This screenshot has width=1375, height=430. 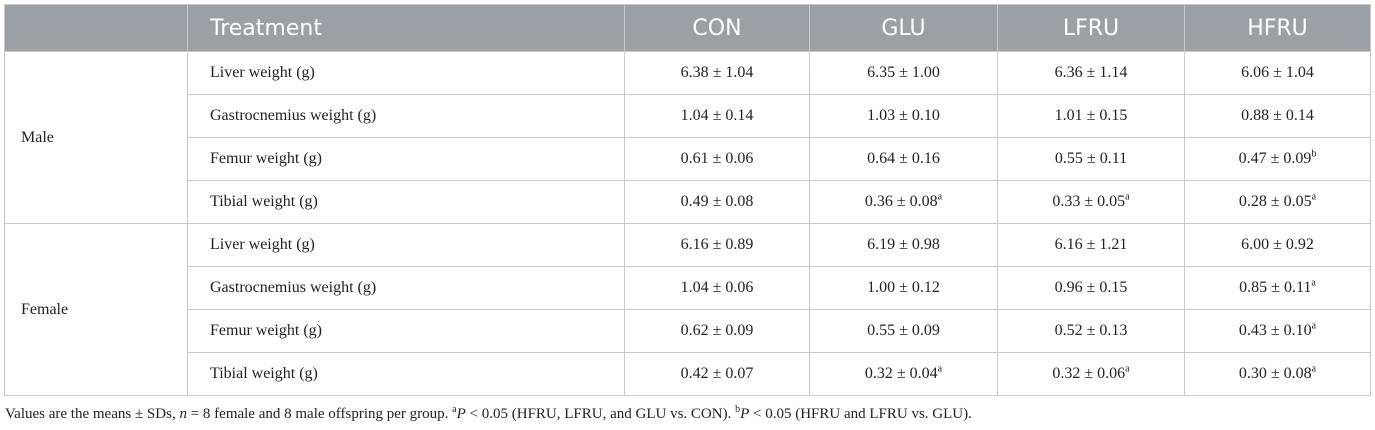 What do you see at coordinates (1275, 201) in the screenshot?
I see `value-text: 0.28 ± 0.05` at bounding box center [1275, 201].